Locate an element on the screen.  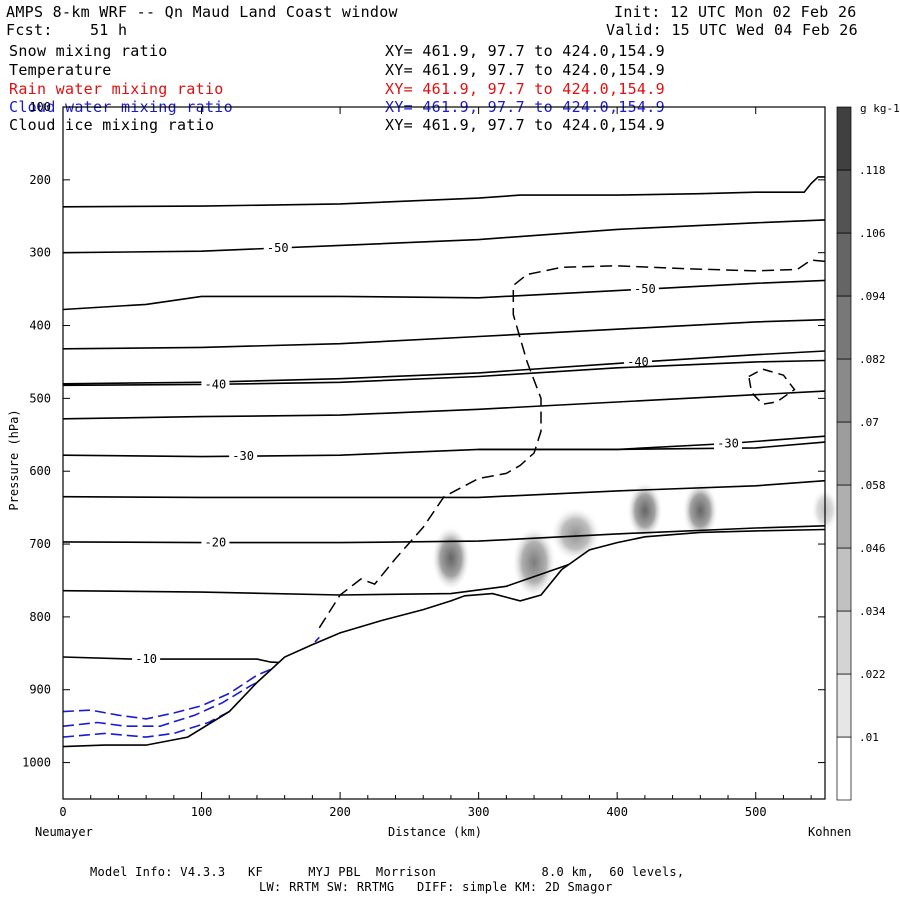
y-tick-label: 100 is located at coordinates (40, 107).